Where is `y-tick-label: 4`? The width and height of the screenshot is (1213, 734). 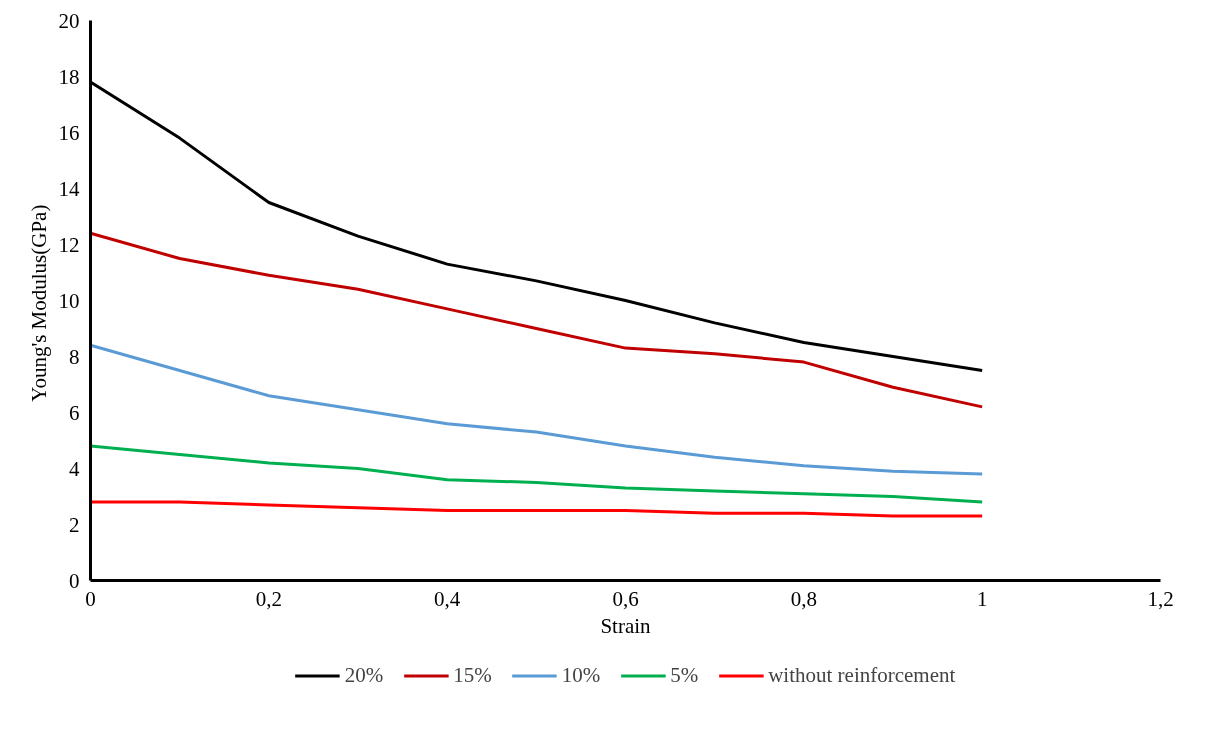 y-tick-label: 4 is located at coordinates (74, 468).